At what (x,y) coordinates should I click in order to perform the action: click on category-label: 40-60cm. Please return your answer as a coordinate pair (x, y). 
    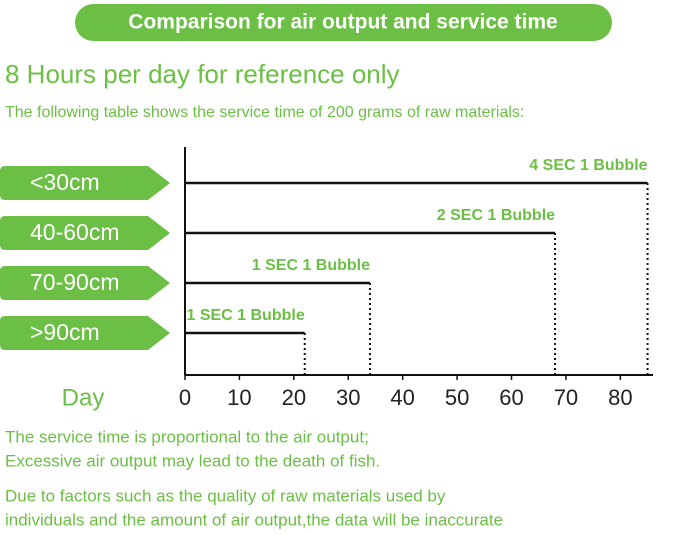
    Looking at the image, I should click on (74, 232).